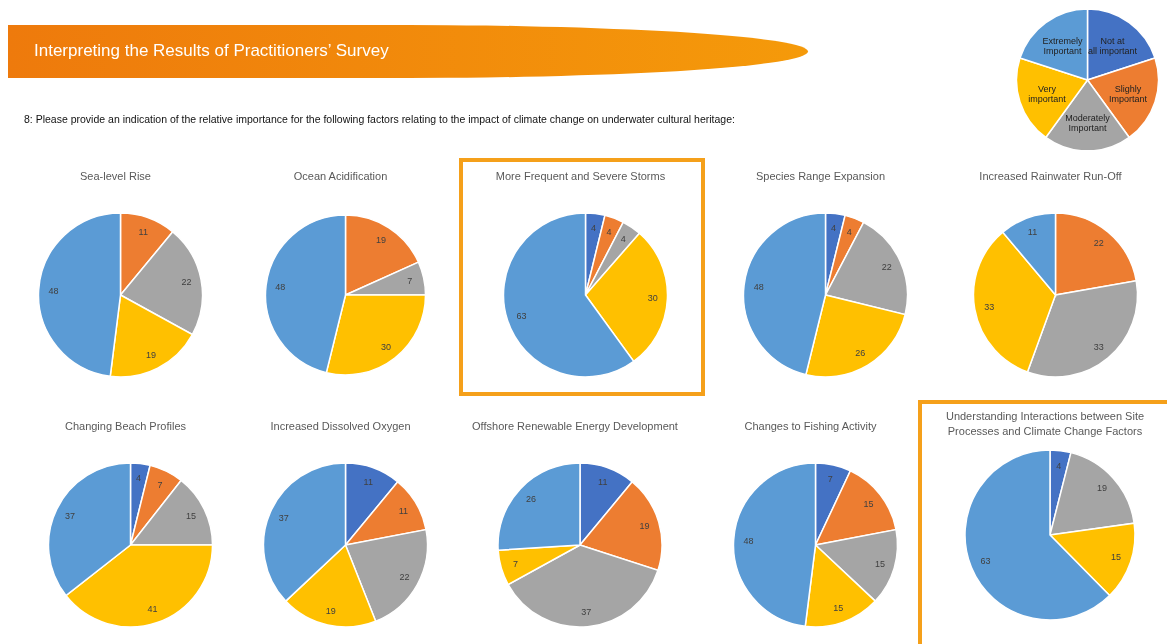 This screenshot has width=1167, height=644. Describe the element at coordinates (1050, 176) in the screenshot. I see `chart-title: Increased Rainwater Run-Off` at that location.